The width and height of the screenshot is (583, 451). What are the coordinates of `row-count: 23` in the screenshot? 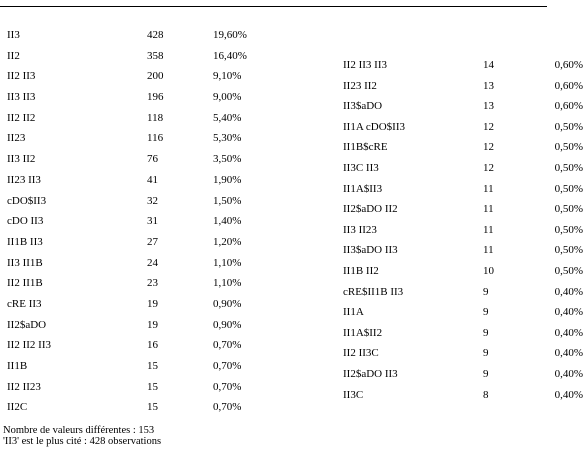 It's located at (152, 283).